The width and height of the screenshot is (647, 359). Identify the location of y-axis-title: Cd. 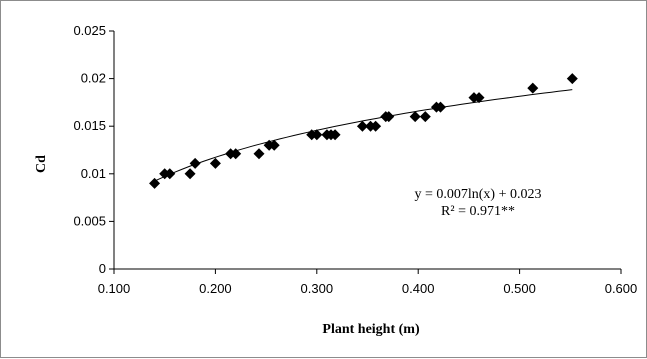
(41, 164).